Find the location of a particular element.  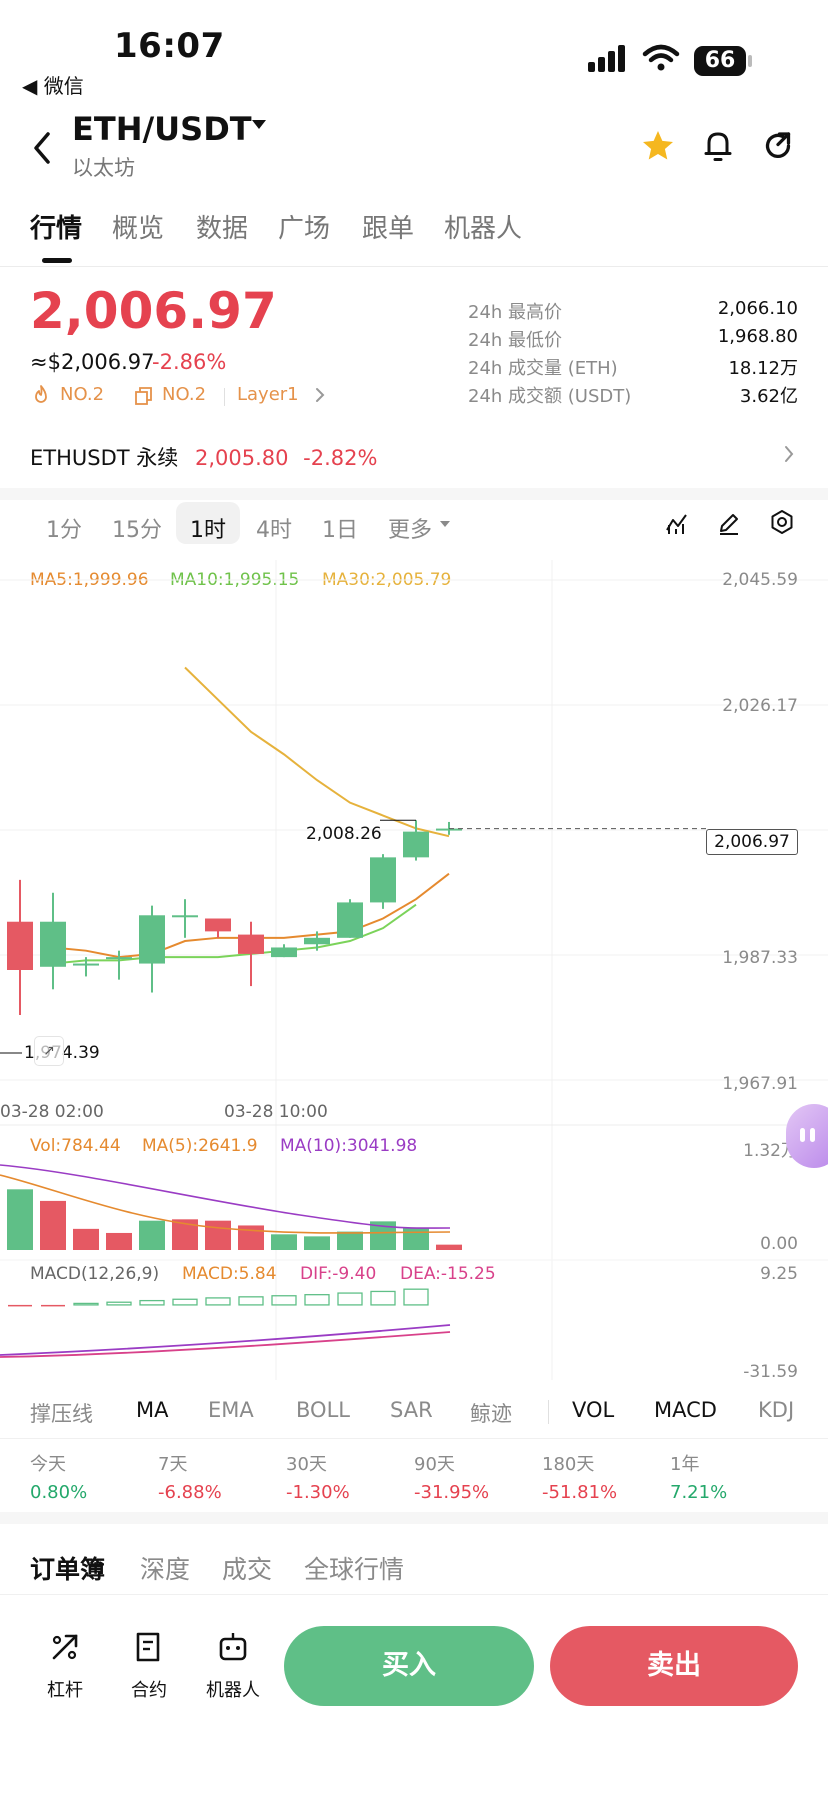

share-refresh-icon is located at coordinates (778, 146).